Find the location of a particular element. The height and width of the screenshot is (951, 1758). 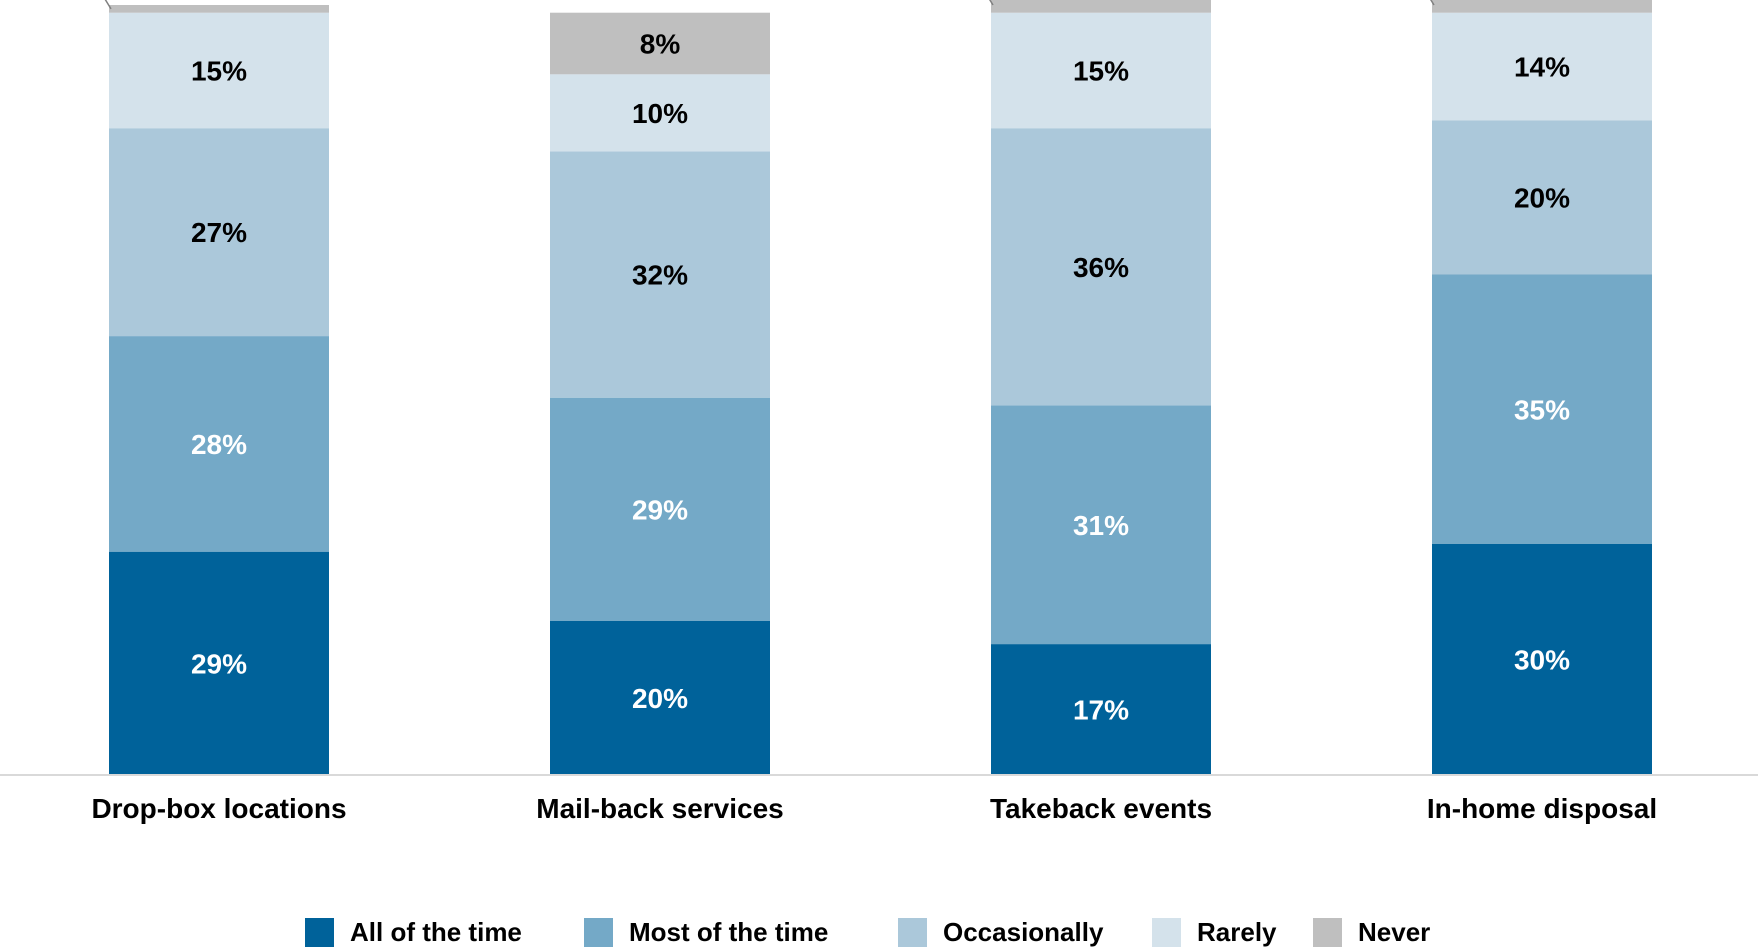

bar-segment-takeback-events-most-of-the-time is located at coordinates (1101, 525).